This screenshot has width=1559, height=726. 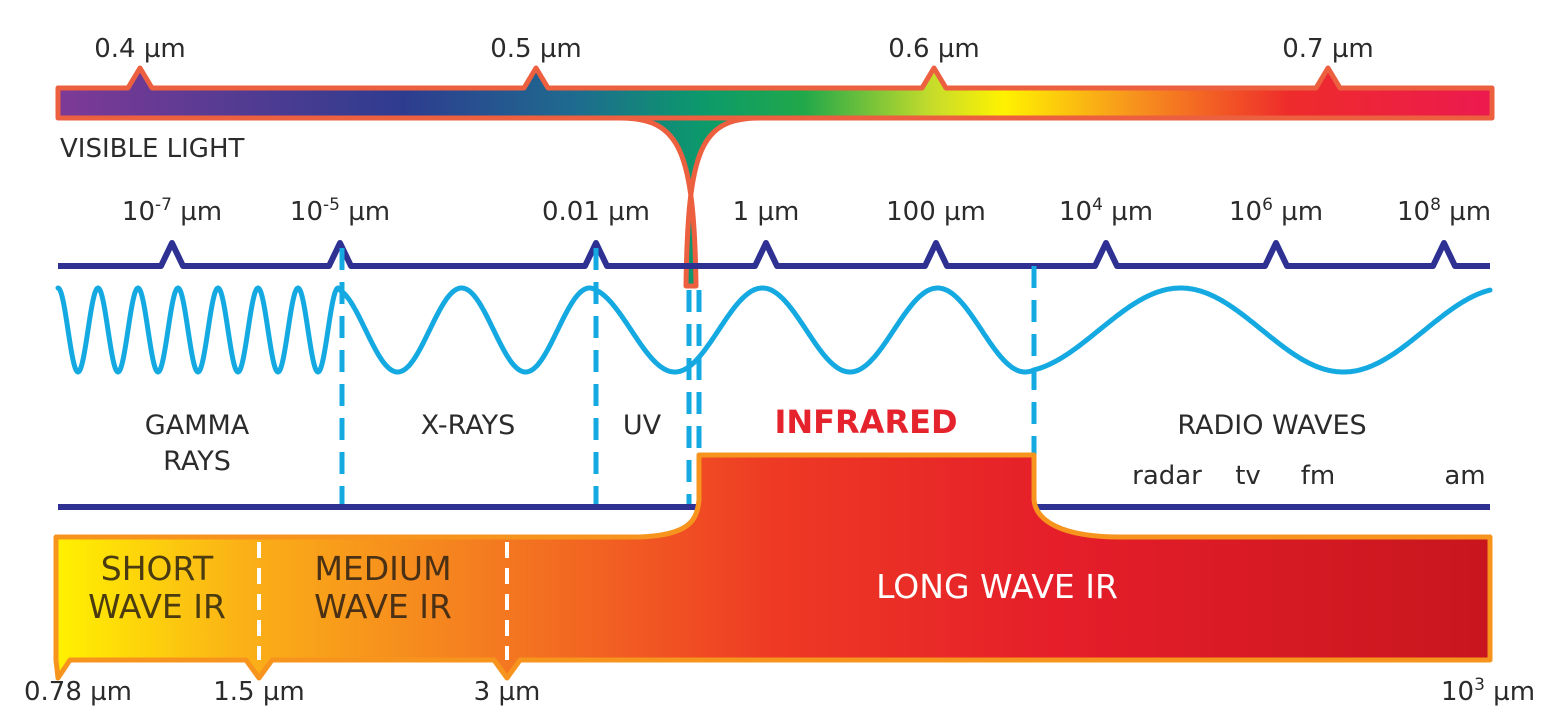 What do you see at coordinates (1464, 476) in the screenshot?
I see `radio-sub-label: am` at bounding box center [1464, 476].